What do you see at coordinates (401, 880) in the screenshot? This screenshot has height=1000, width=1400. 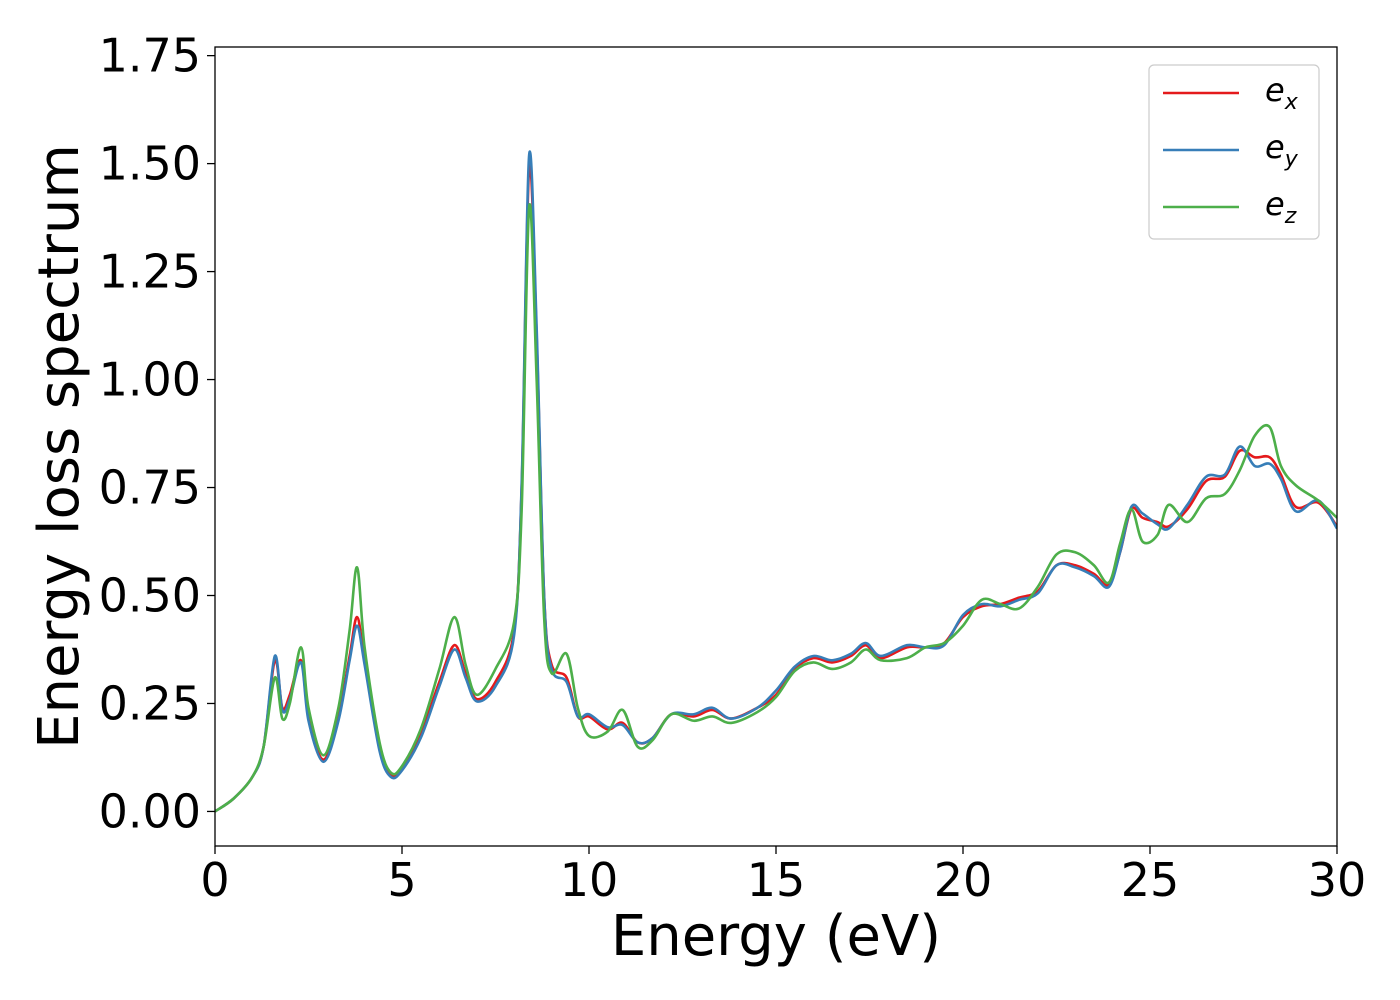 I see `x-tick-label: 5` at bounding box center [401, 880].